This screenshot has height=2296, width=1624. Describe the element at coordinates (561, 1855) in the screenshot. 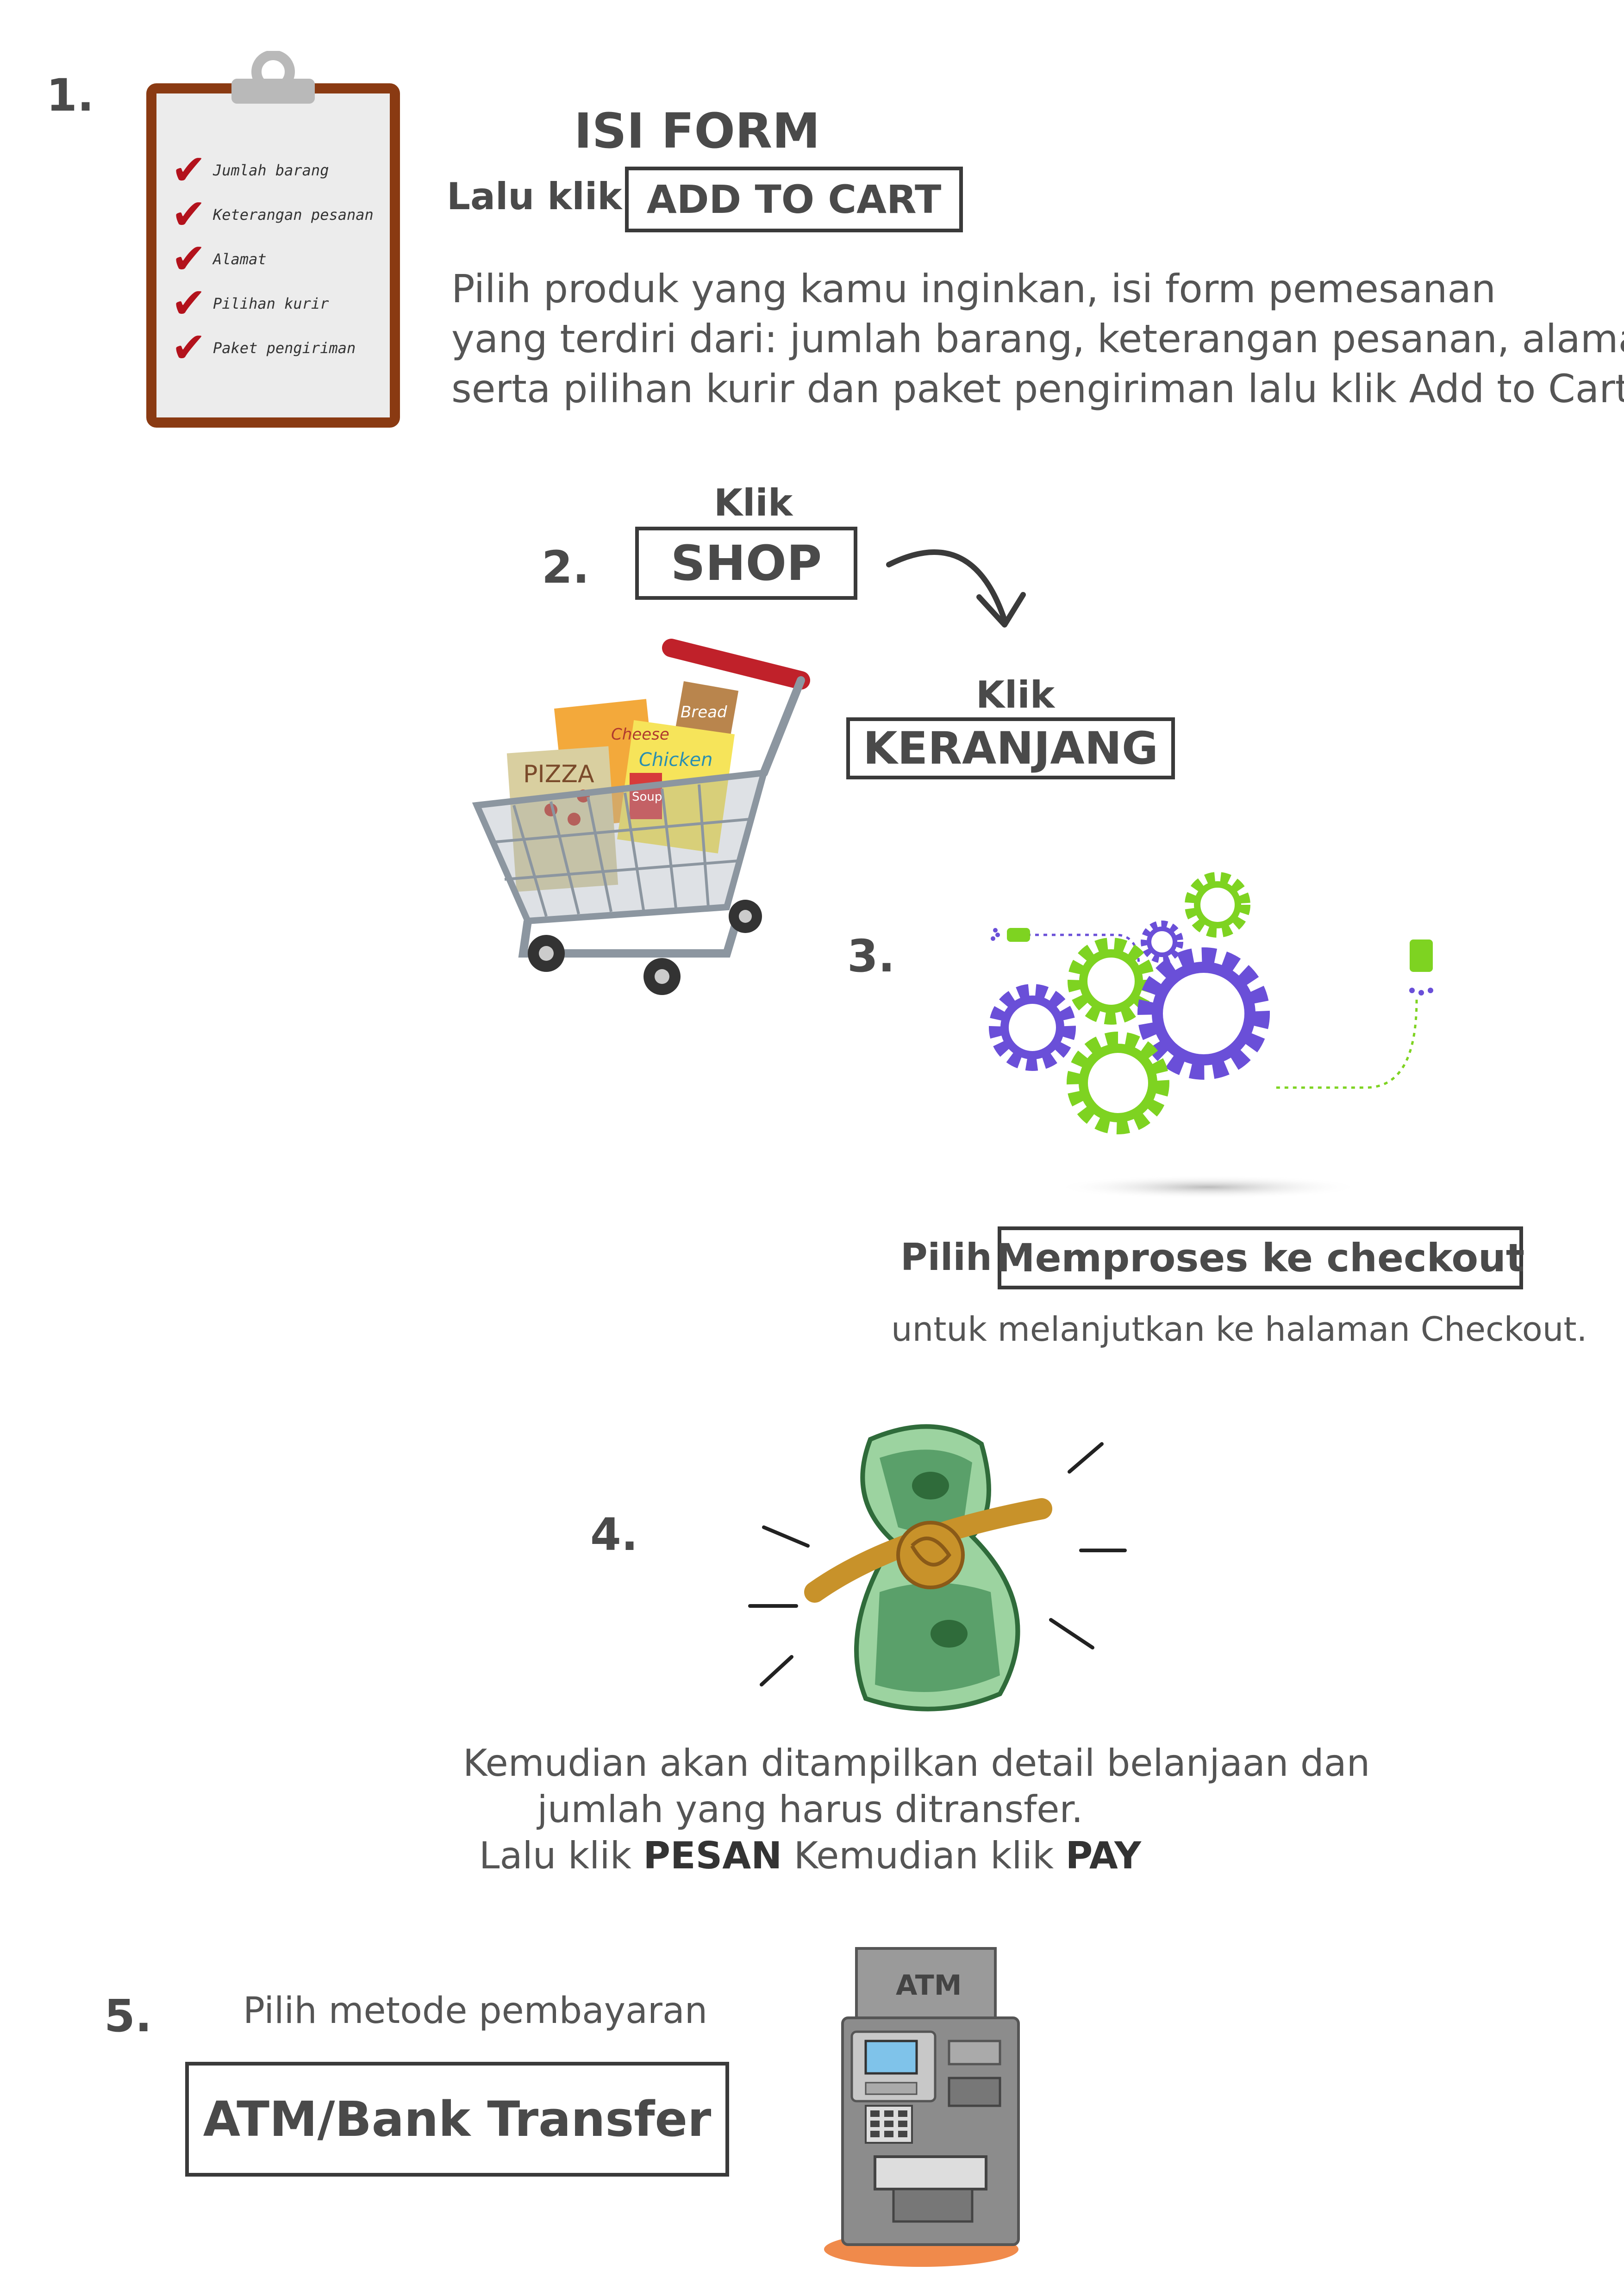

I see `step-4-text-part: Lalu klik` at that location.